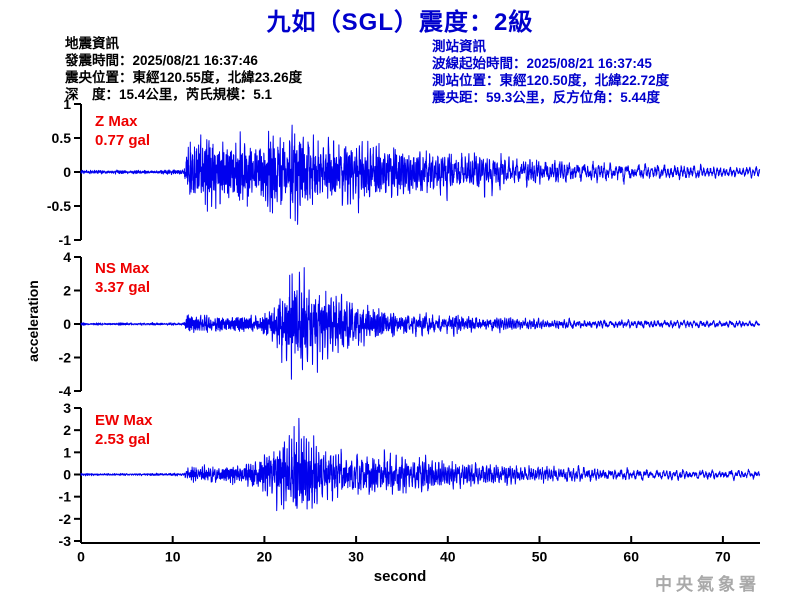  Describe the element at coordinates (59, 206) in the screenshot. I see `y-tick-label-Z: -0.5` at that location.